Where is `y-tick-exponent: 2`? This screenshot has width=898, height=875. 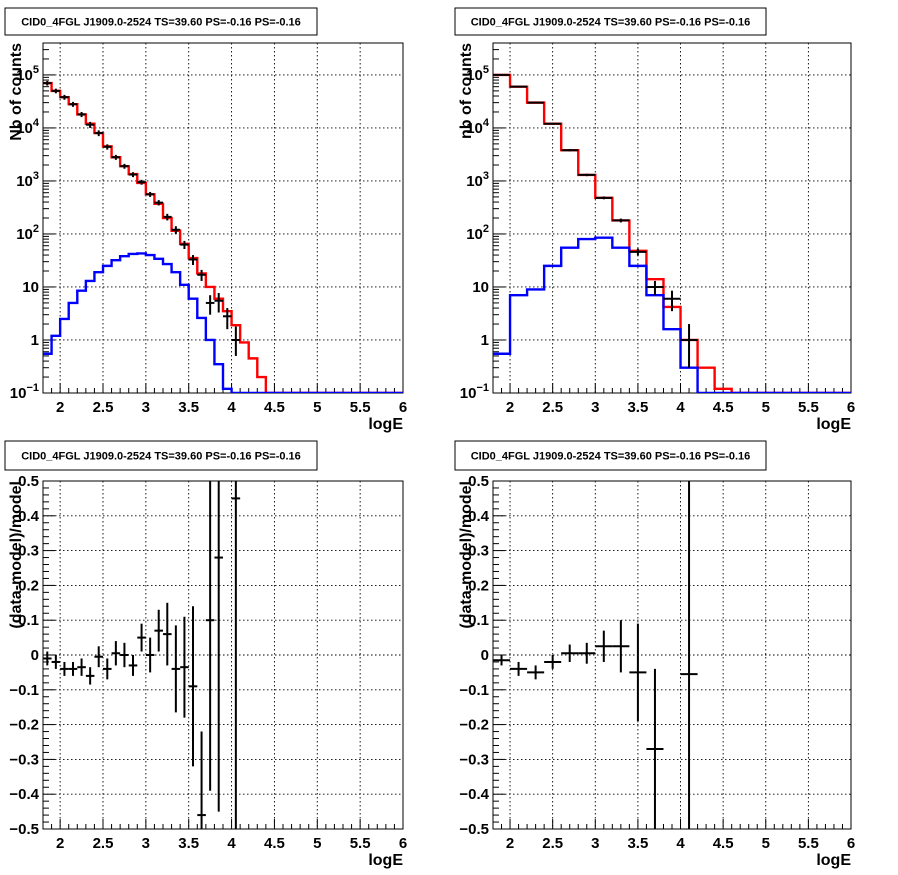
y-tick-exponent: 2 is located at coordinates (486, 229).